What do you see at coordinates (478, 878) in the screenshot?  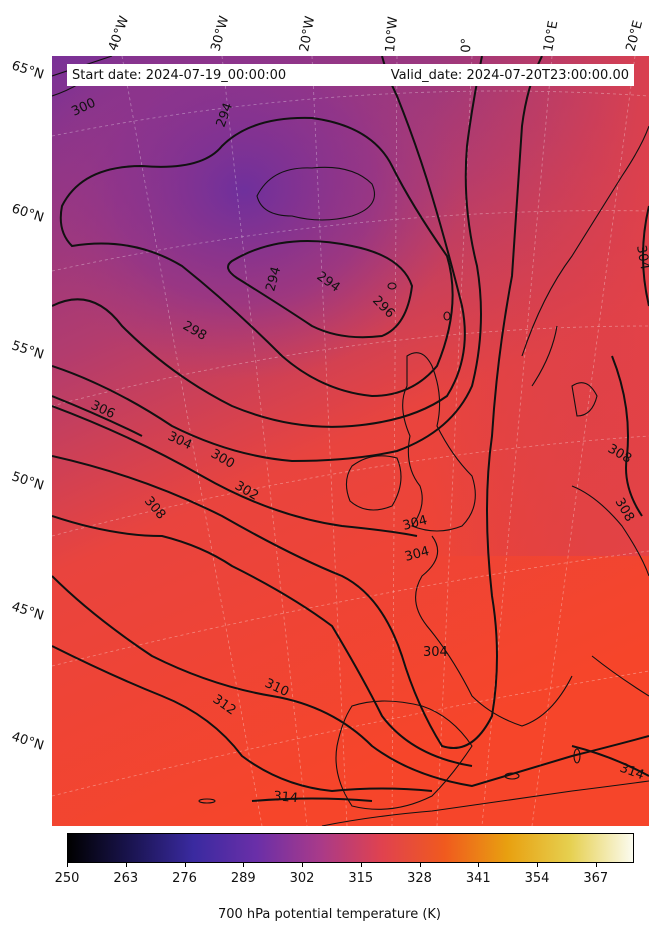 I see `colorbar-tick-label: 341` at bounding box center [478, 878].